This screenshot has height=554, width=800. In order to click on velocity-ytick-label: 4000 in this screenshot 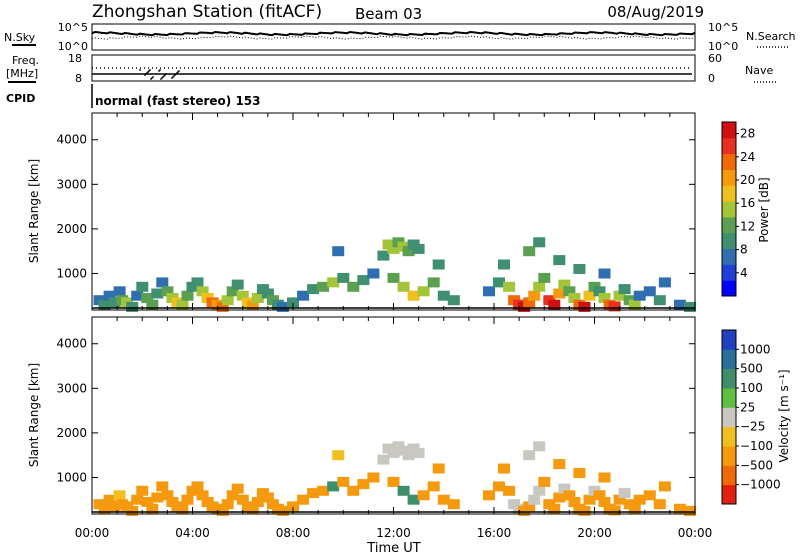, I will do `click(71, 344)`.